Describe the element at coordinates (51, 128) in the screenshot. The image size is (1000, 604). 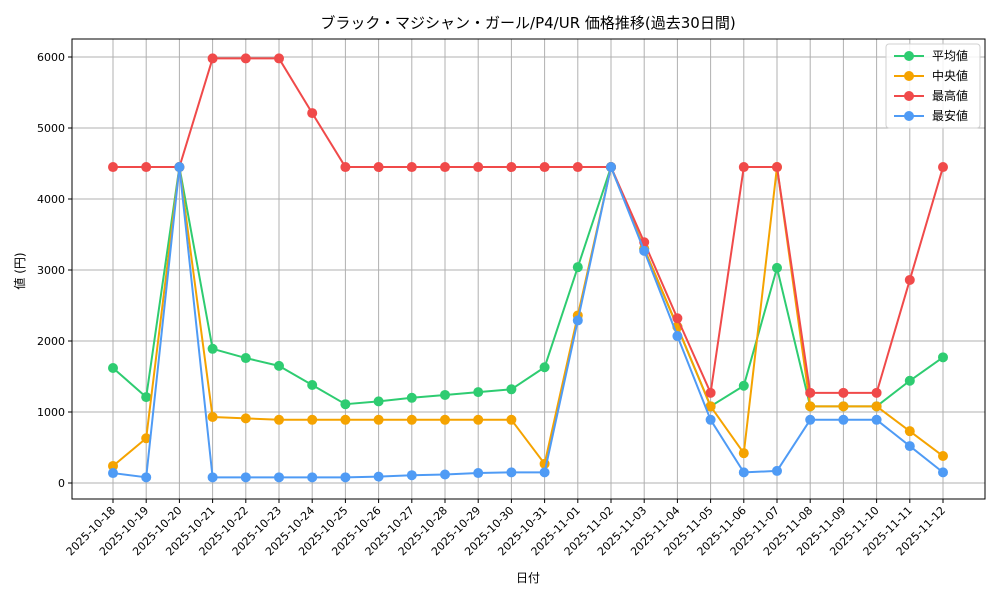
I see `y-tick-label: 5000` at that location.